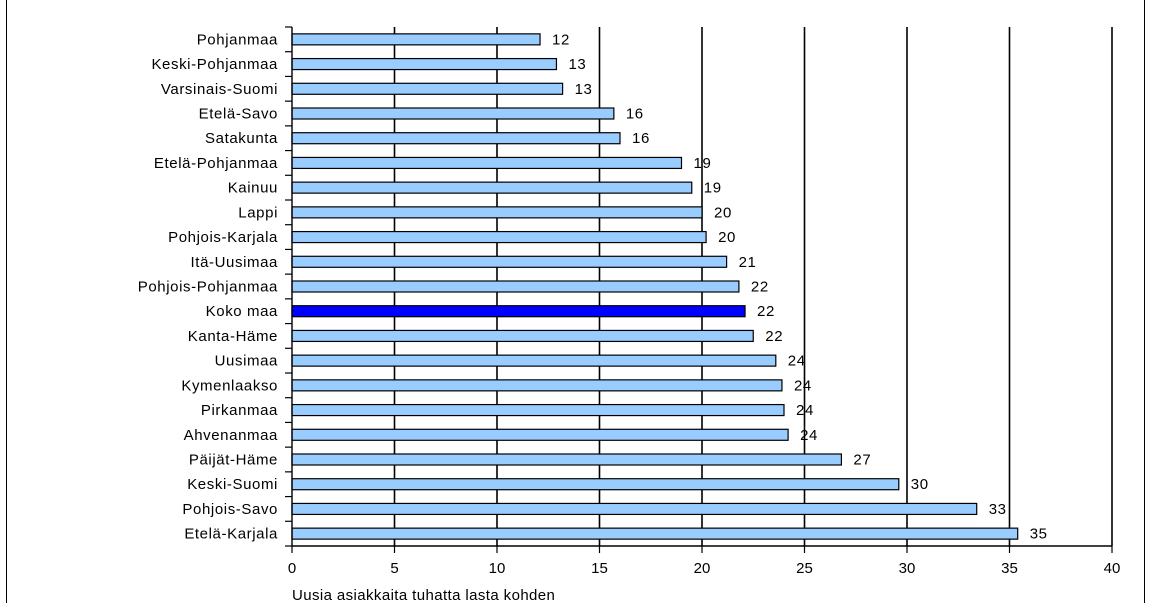  What do you see at coordinates (423, 595) in the screenshot?
I see `x-axis-title: Uusia asiakkaita tuhatta lasta kohden` at bounding box center [423, 595].